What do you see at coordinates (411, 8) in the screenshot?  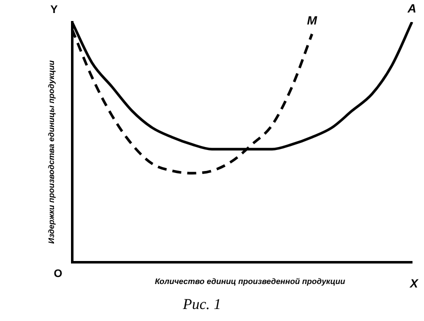 I see `series-label: A` at bounding box center [411, 8].